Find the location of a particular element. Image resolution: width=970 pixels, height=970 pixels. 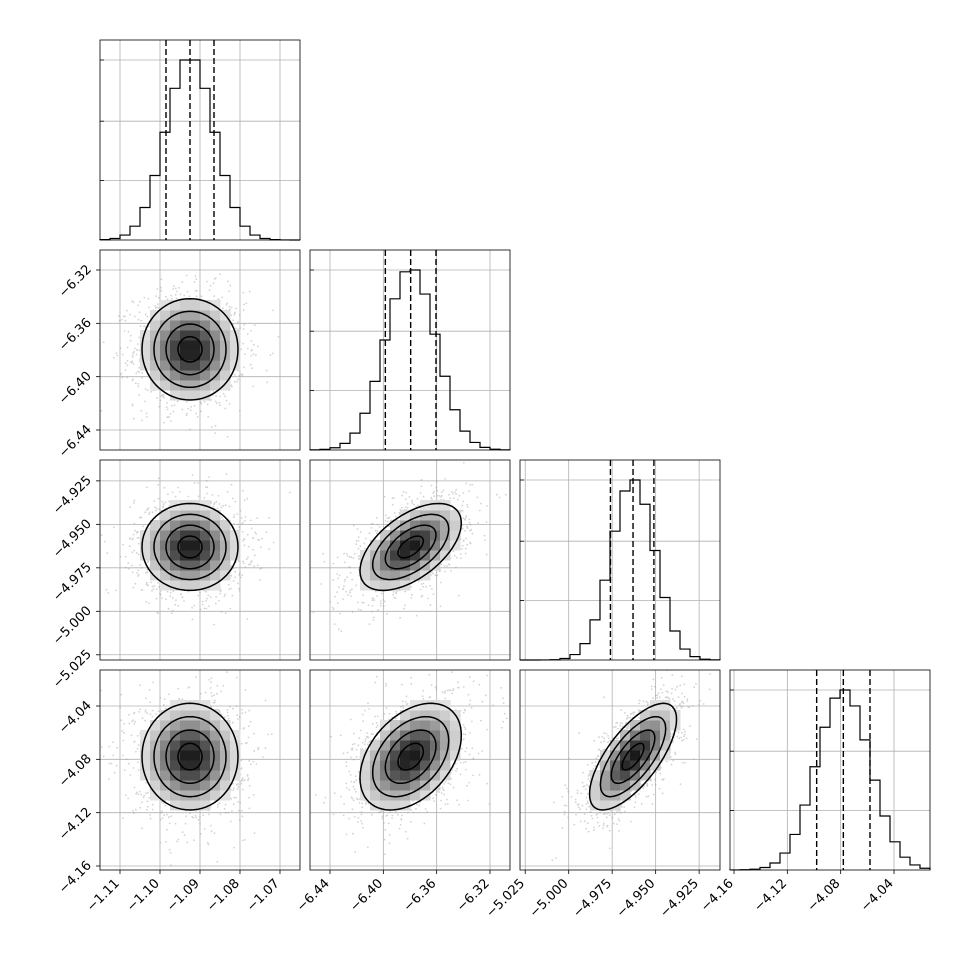

y-tick-label: −5.025 is located at coordinates (72, 669).